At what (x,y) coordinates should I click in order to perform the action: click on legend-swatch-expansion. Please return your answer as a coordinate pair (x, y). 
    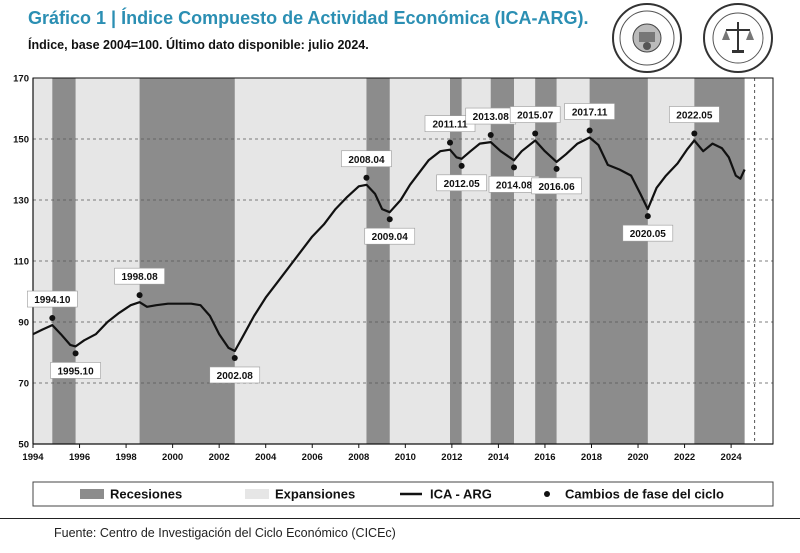
    Looking at the image, I should click on (257, 494).